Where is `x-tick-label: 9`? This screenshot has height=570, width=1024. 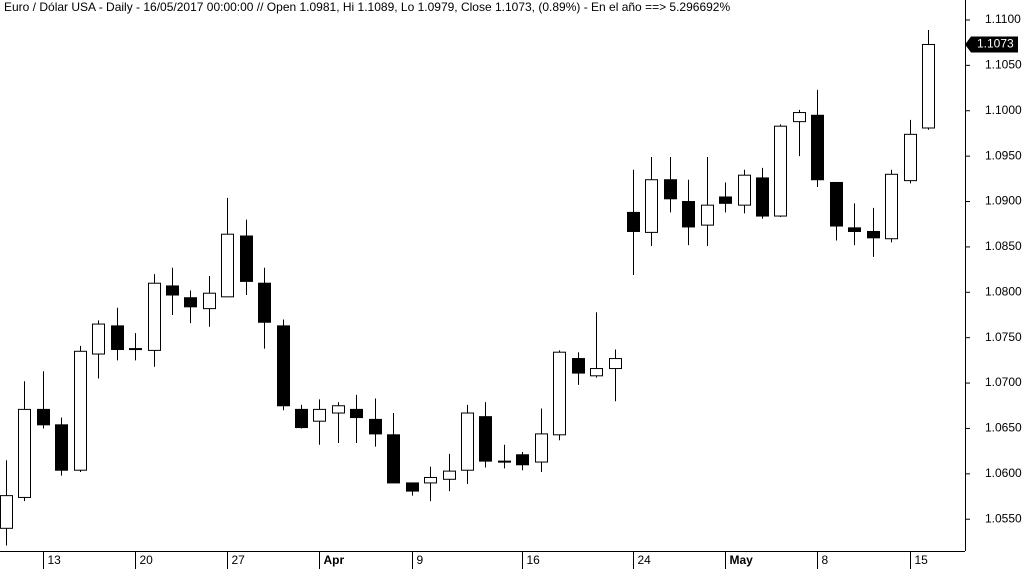 x-tick-label: 9 is located at coordinates (420, 560).